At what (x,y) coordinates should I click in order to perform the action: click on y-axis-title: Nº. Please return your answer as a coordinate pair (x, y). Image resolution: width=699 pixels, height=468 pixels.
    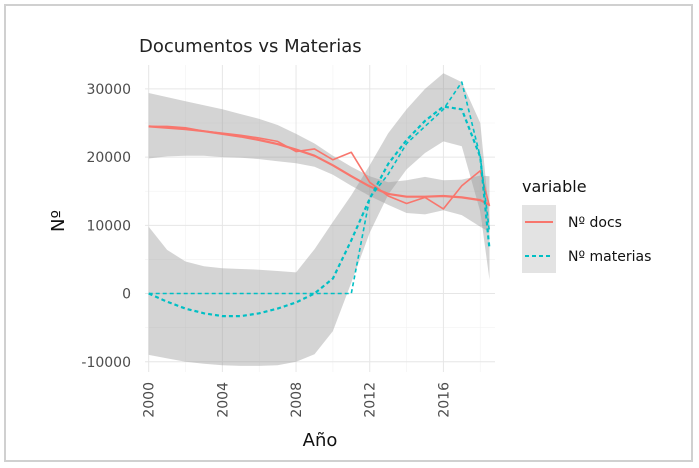
    Looking at the image, I should click on (58, 221).